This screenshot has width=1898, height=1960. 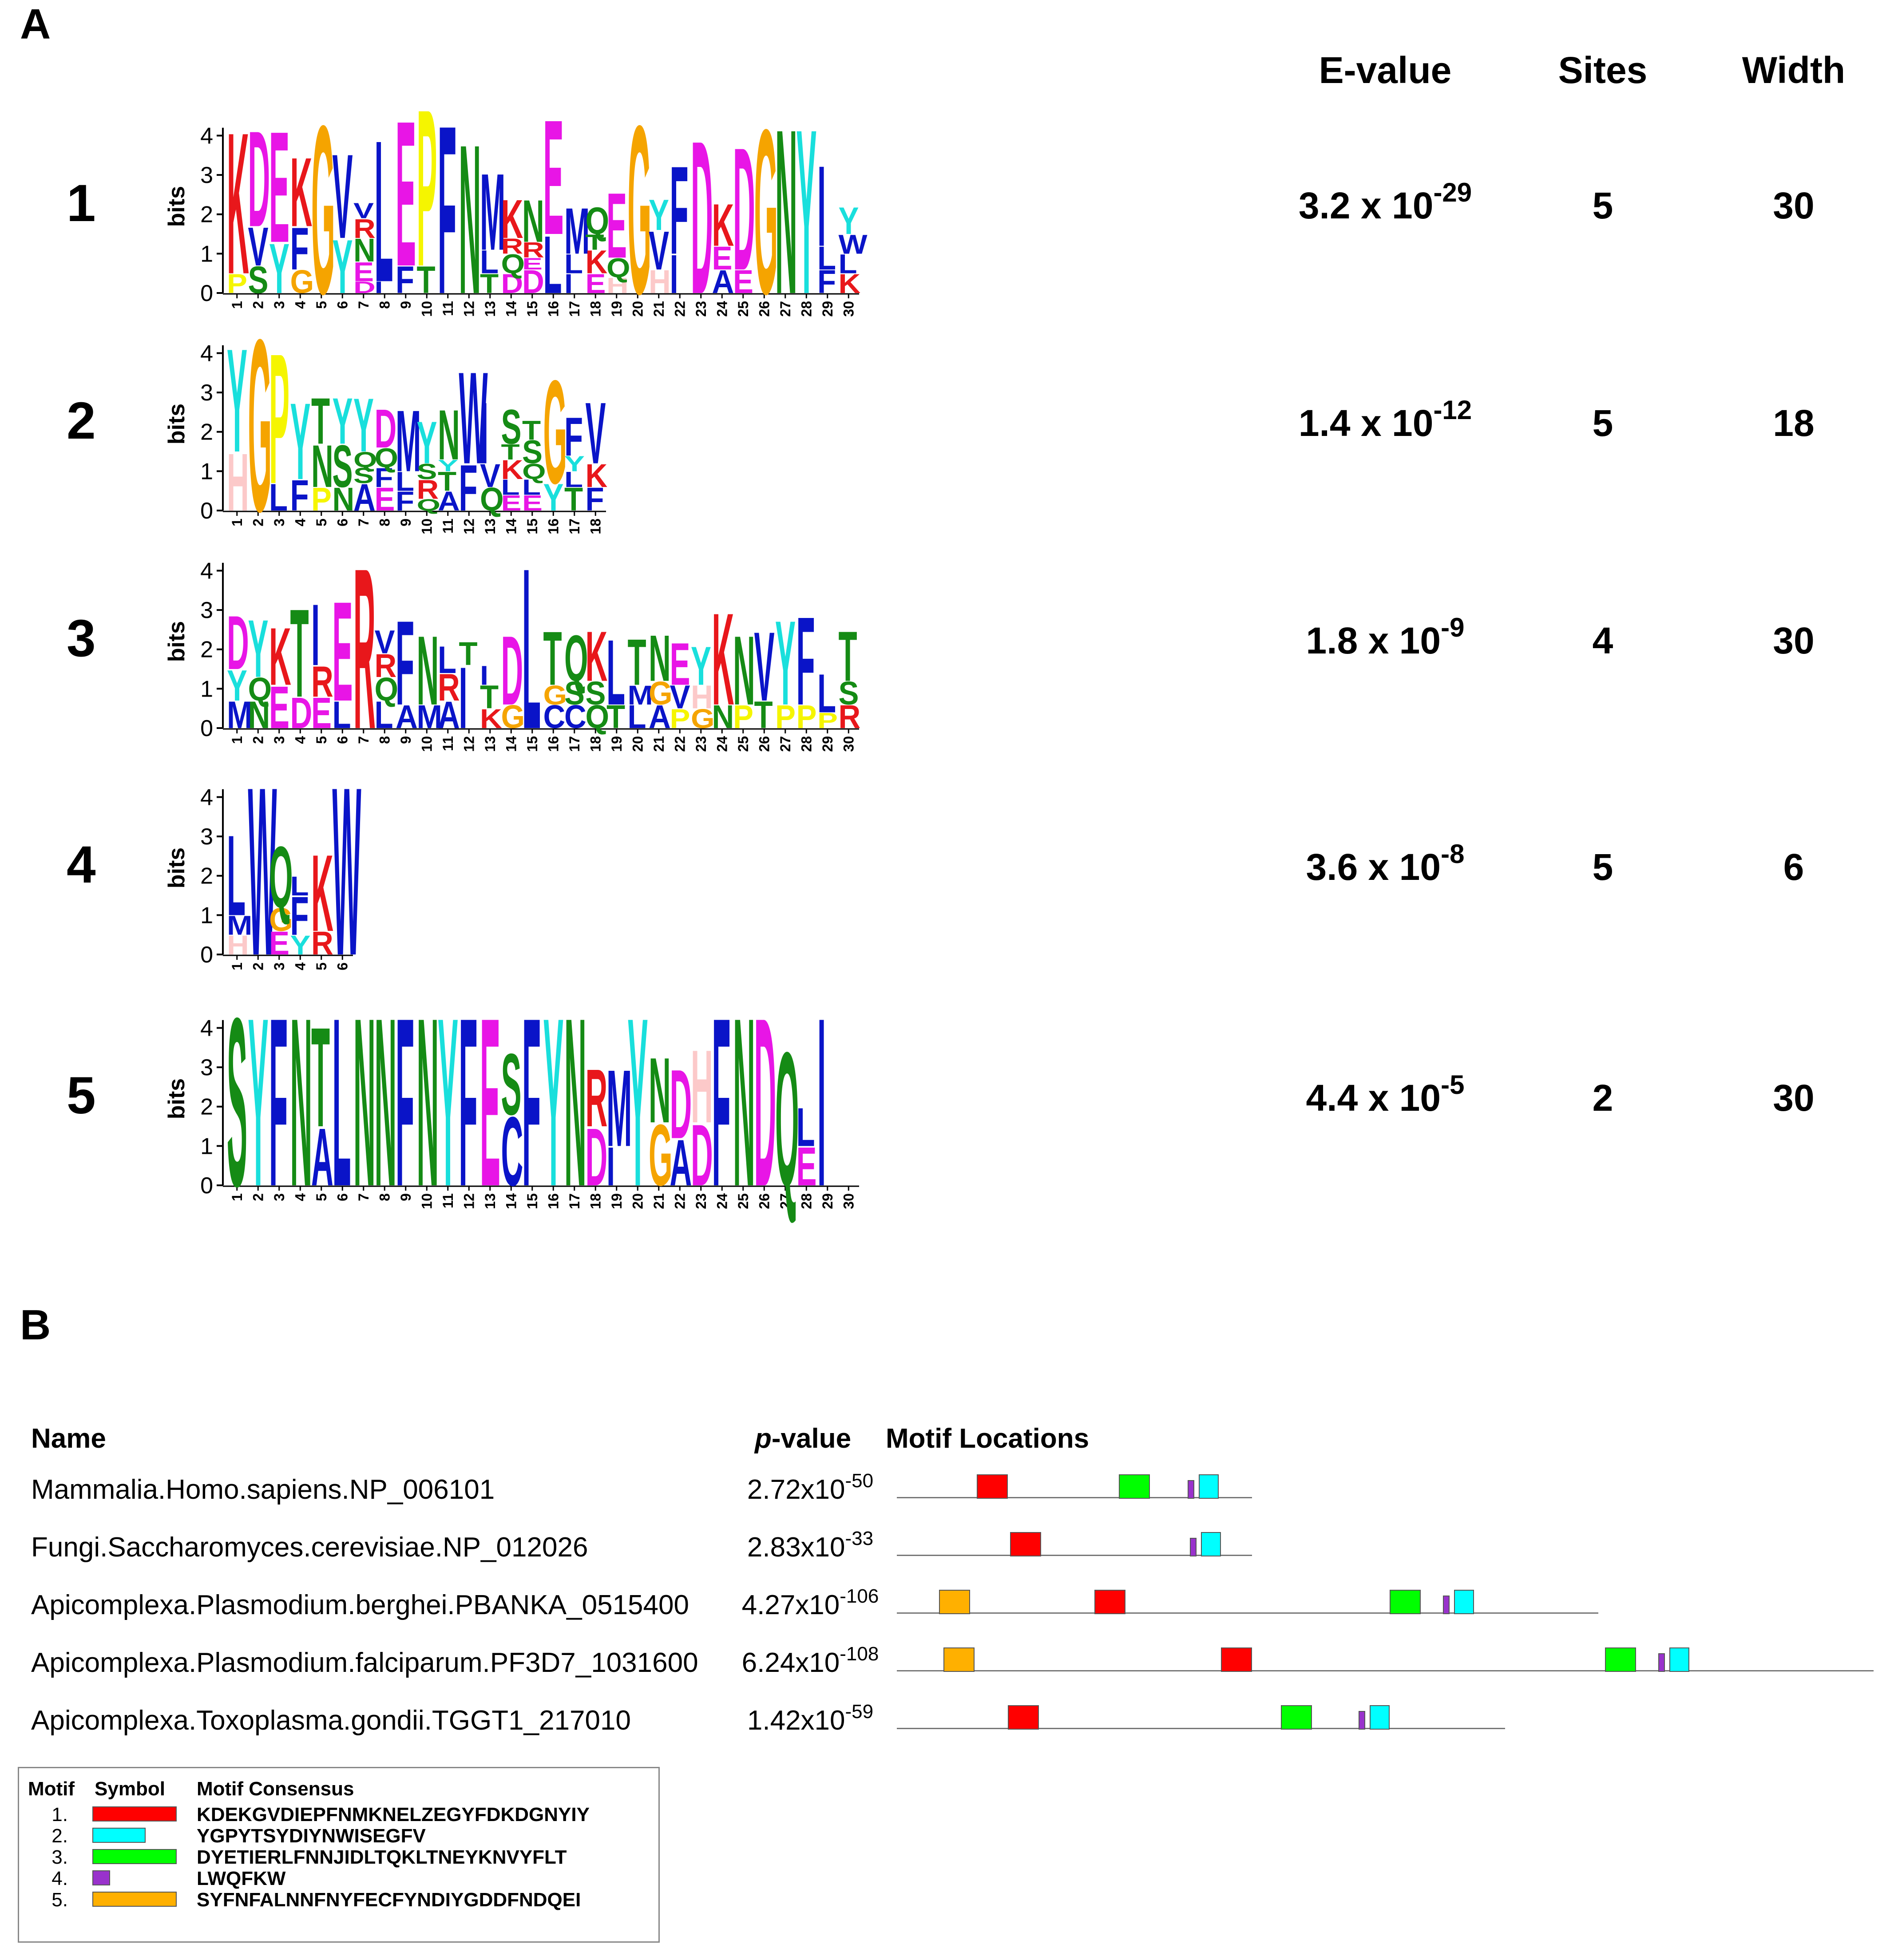 What do you see at coordinates (722, 1201) in the screenshot?
I see `x-tick-label: 24` at bounding box center [722, 1201].